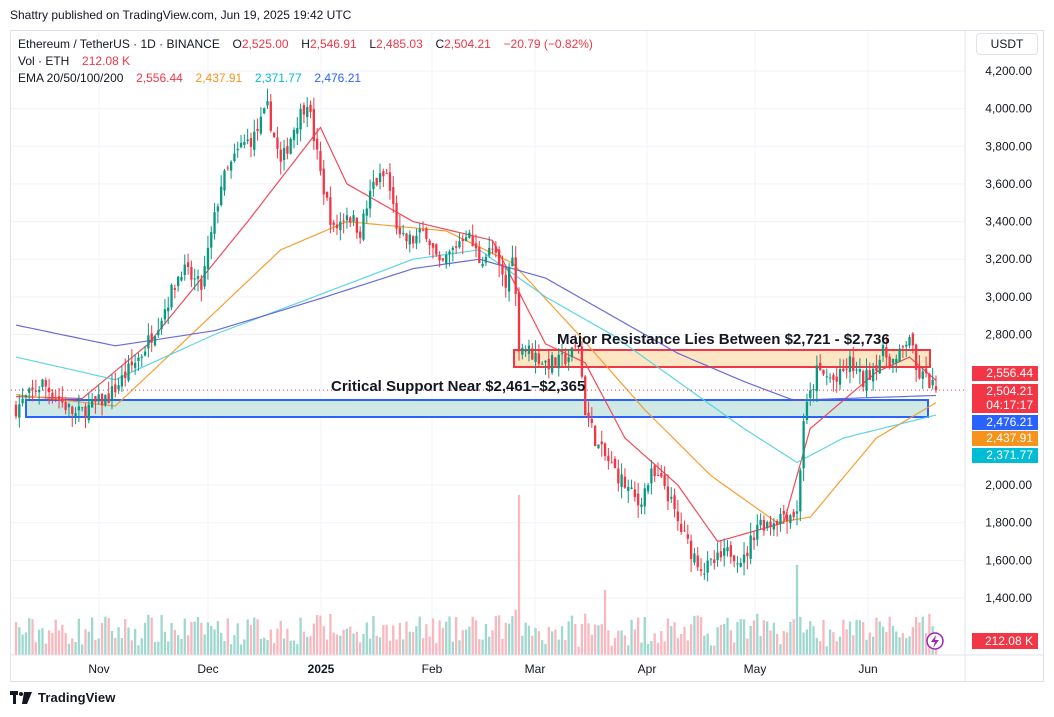  Describe the element at coordinates (338, 78) in the screenshot. I see `ema200-value: 2,476.21` at that location.